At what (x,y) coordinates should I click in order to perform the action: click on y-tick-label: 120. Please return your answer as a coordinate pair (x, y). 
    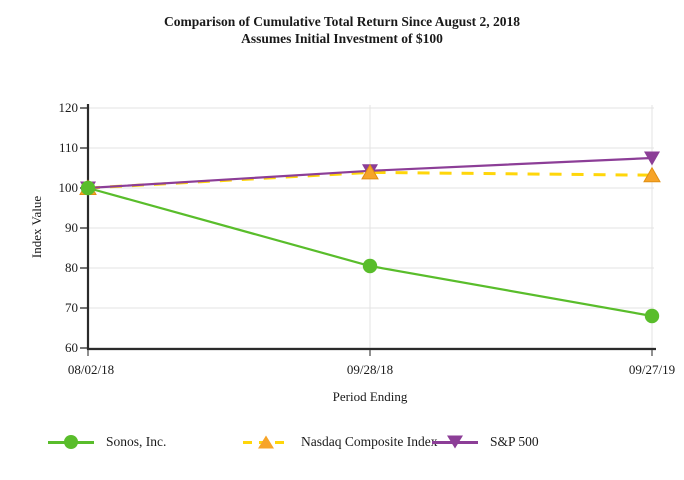
    Looking at the image, I should click on (68, 107).